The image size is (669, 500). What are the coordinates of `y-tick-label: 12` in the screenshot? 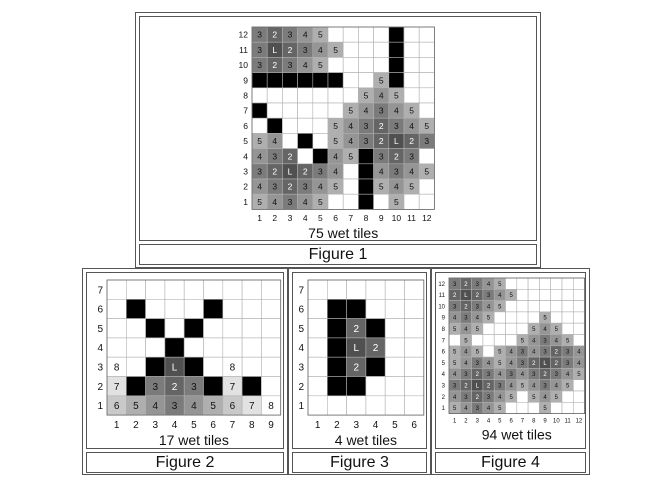 It's located at (244, 35).